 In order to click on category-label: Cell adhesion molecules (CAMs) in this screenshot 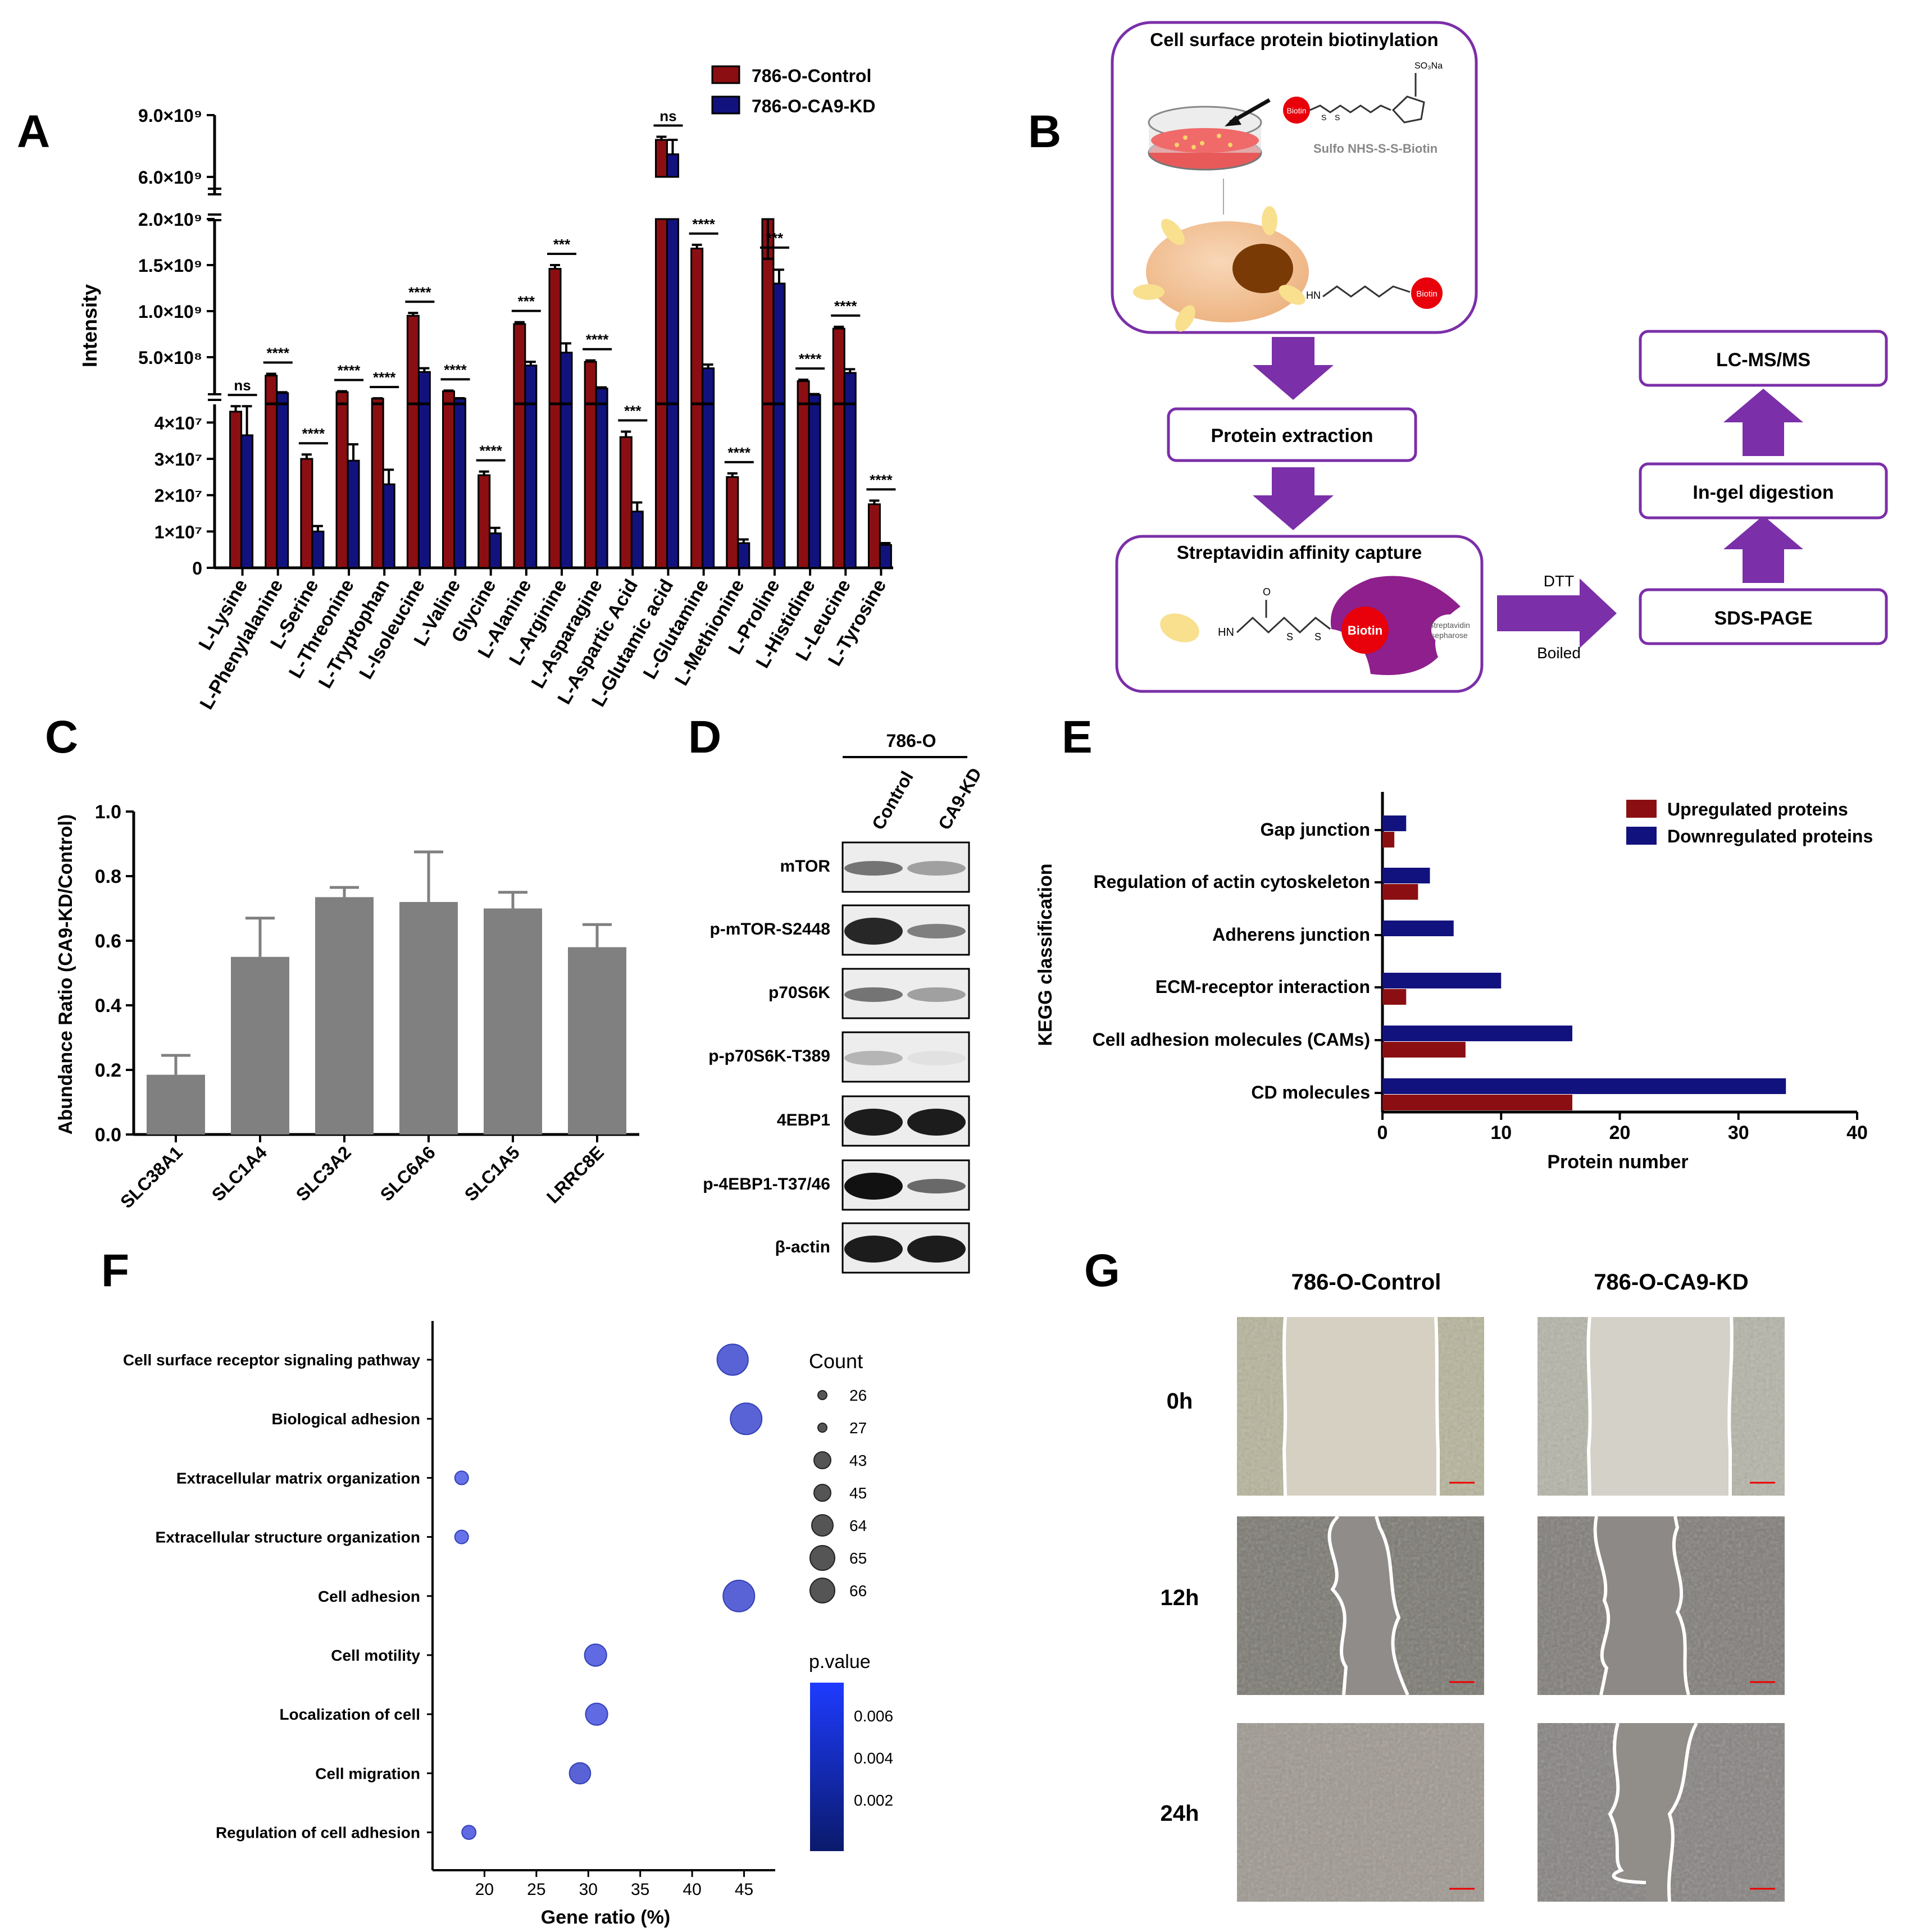, I will do `click(1232, 1039)`.